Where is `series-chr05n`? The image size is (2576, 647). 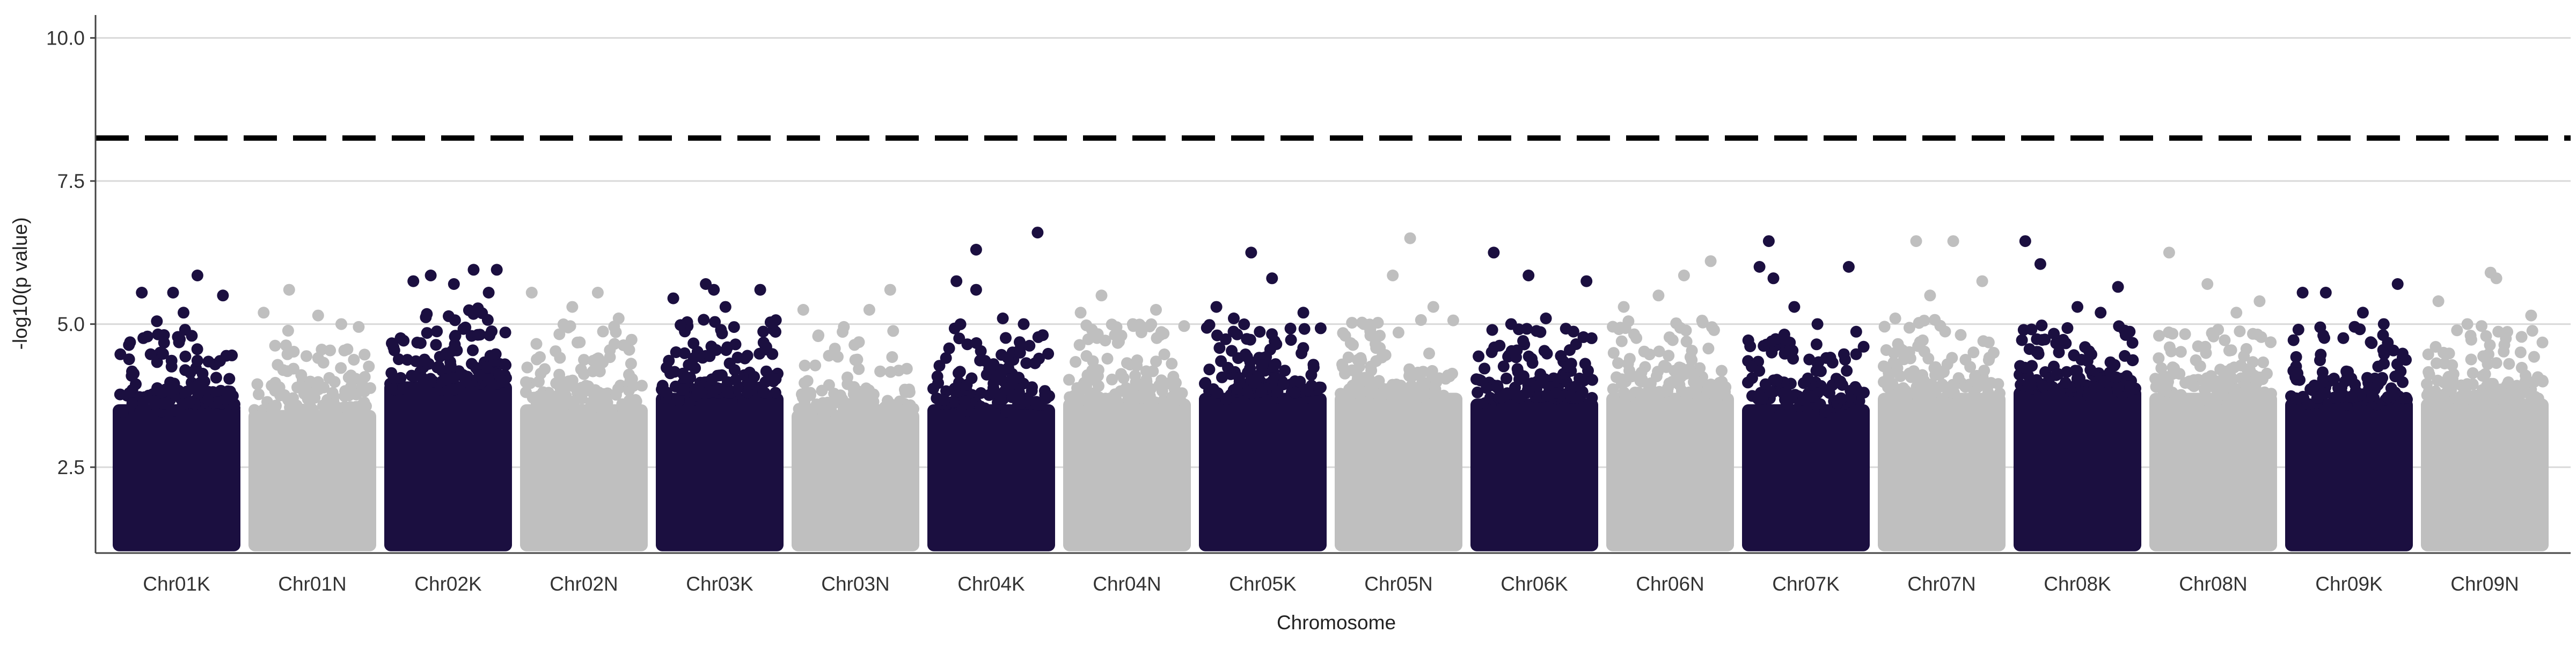 series-chr05n is located at coordinates (1398, 391).